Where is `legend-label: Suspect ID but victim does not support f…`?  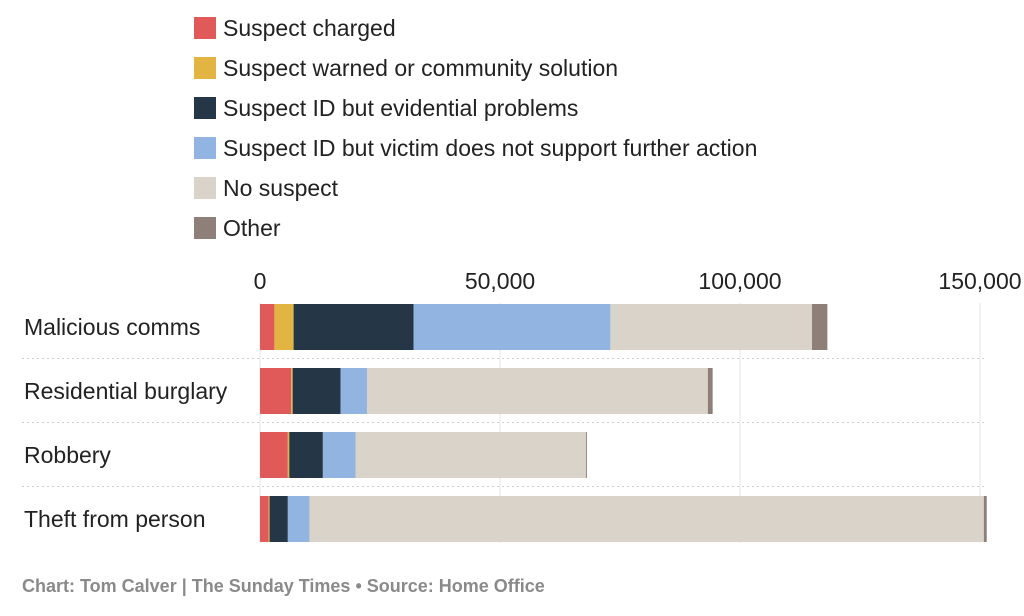 legend-label: Suspect ID but victim does not support f… is located at coordinates (490, 148).